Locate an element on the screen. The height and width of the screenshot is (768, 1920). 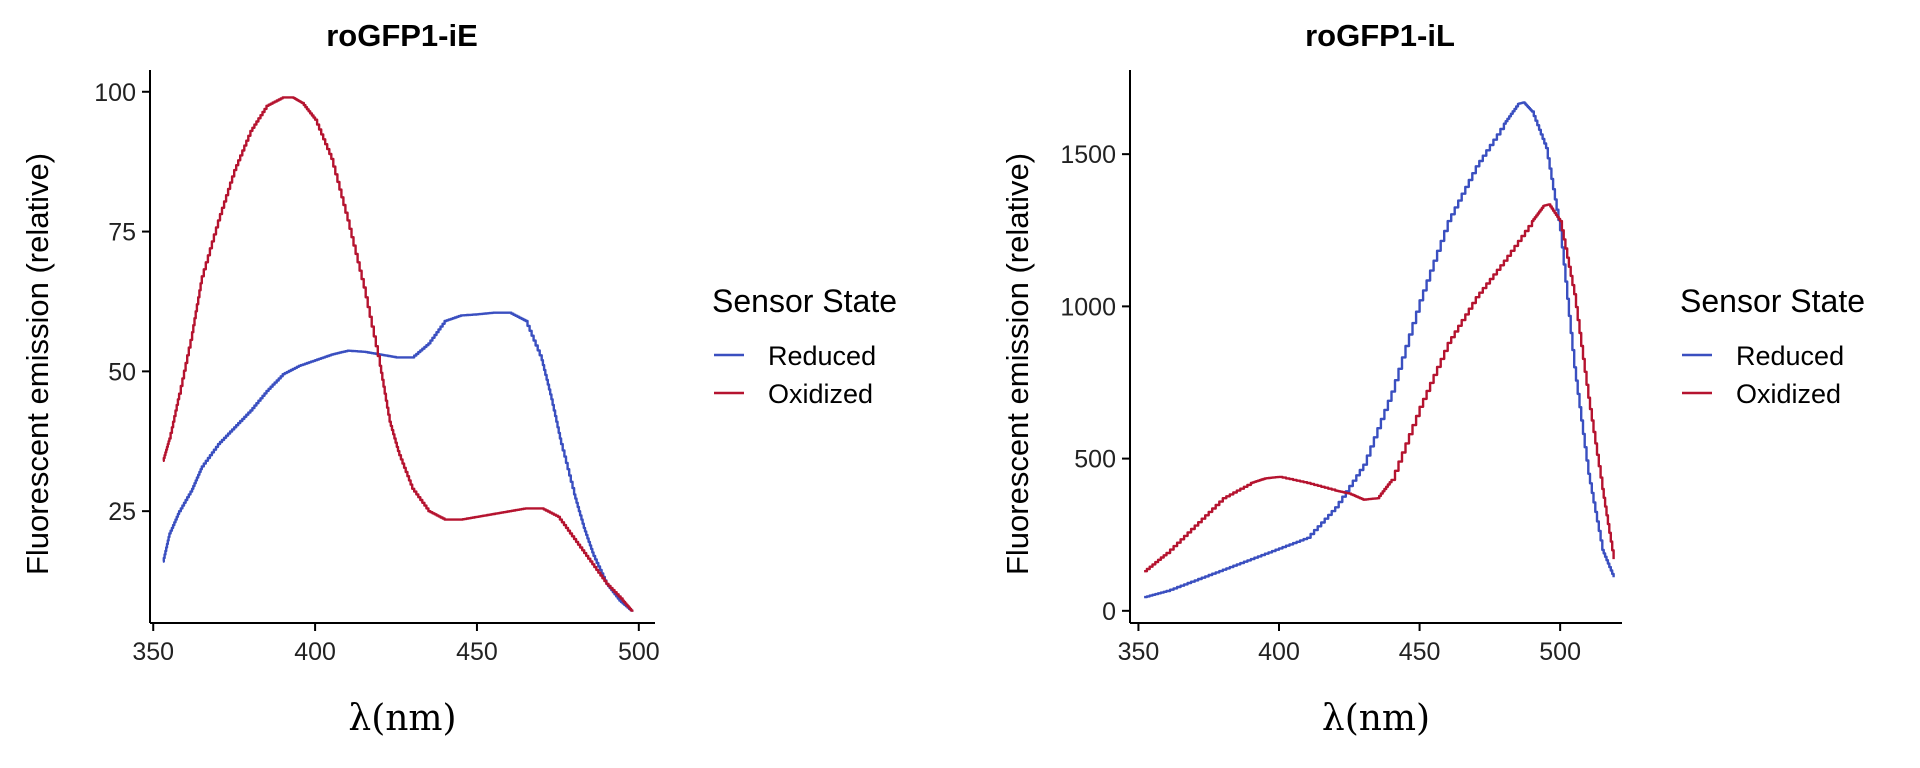
y-tick-label: 100 is located at coordinates (115, 93).